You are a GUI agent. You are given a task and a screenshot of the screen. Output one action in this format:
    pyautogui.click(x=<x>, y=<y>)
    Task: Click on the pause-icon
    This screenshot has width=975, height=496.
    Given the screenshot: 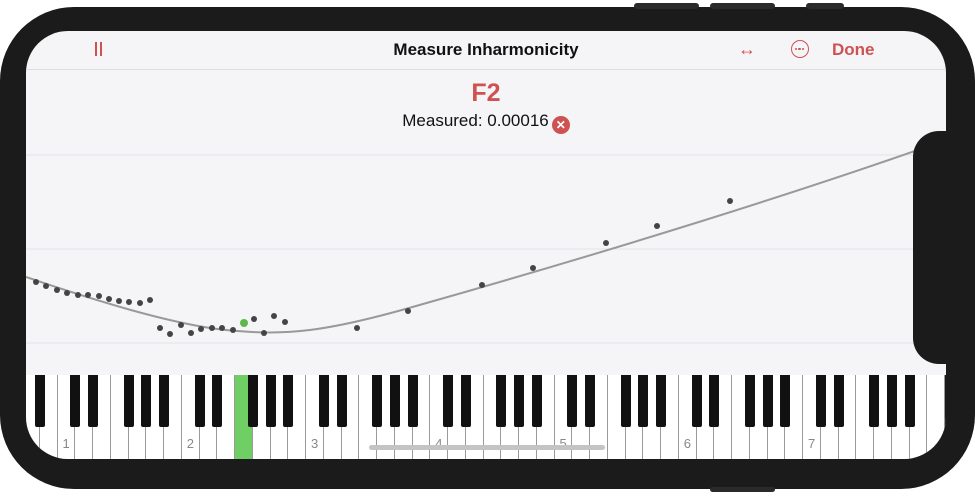 What is the action you would take?
    pyautogui.click(x=99, y=50)
    